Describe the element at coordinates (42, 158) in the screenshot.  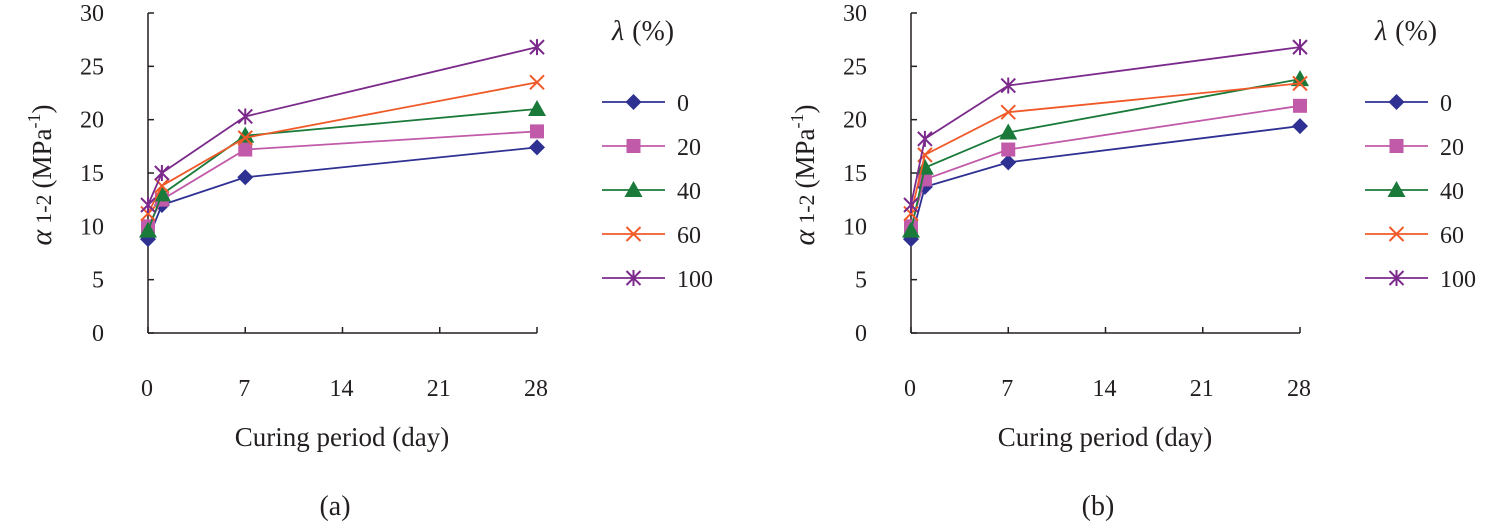
I see `y-axis-unit: (MPa` at that location.